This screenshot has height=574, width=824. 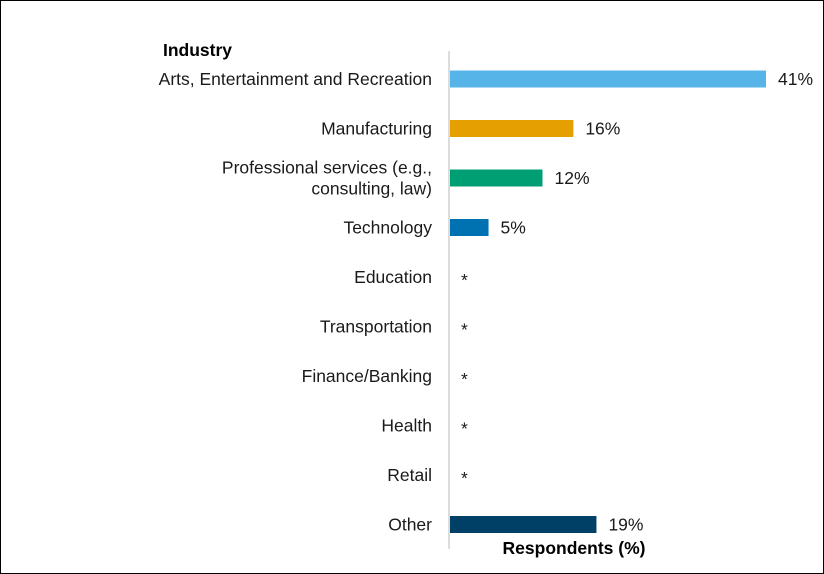 What do you see at coordinates (464, 478) in the screenshot?
I see `value-label-retail: *` at bounding box center [464, 478].